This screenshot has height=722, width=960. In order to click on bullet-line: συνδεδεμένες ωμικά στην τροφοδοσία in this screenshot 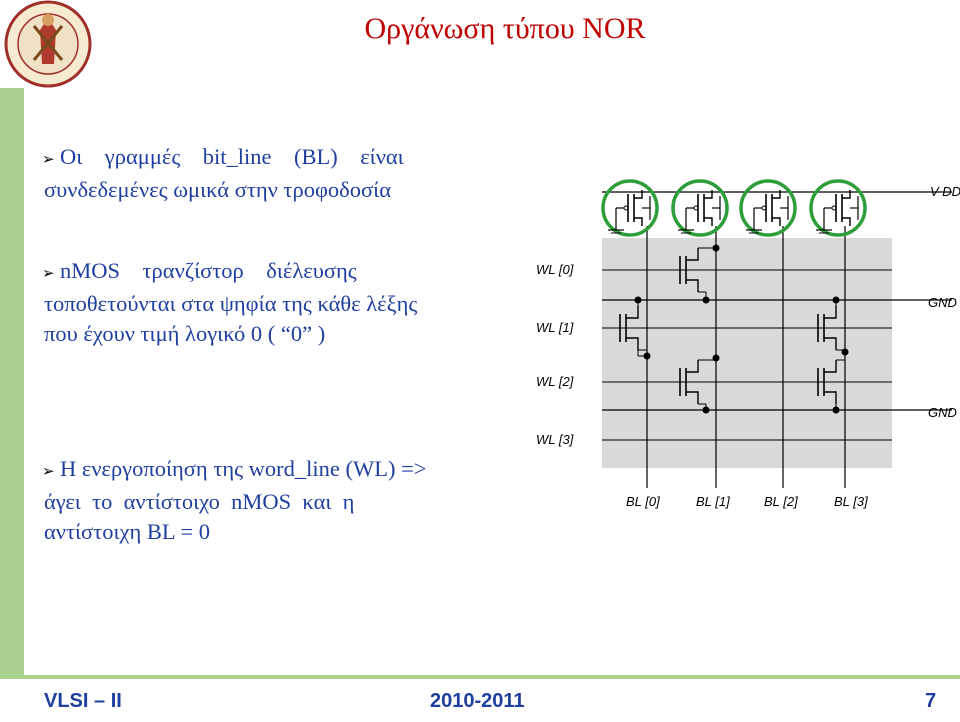, I will do `click(218, 189)`.